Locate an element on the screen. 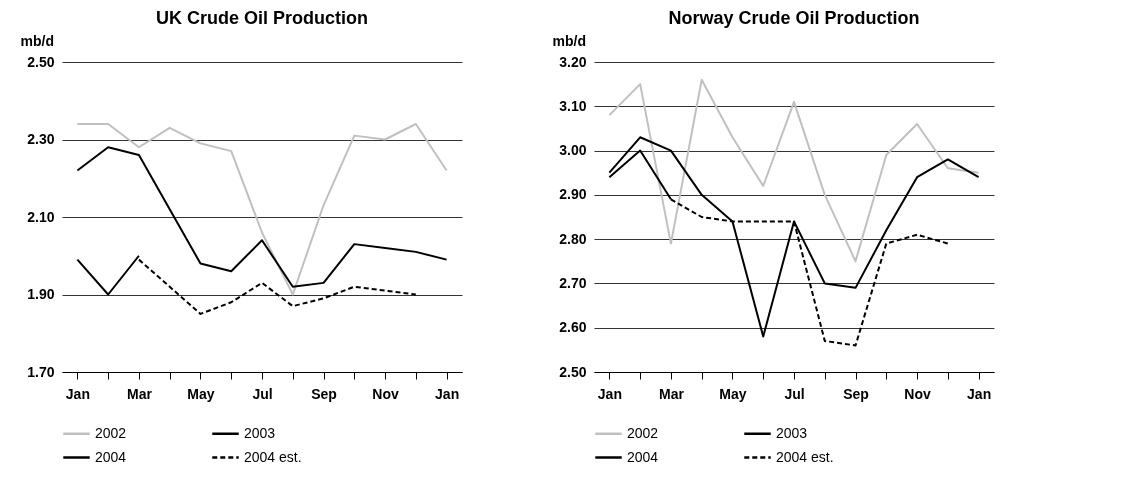 Image resolution: width=1125 pixels, height=501 pixels. y-tick-label: 3.10 is located at coordinates (573, 105).